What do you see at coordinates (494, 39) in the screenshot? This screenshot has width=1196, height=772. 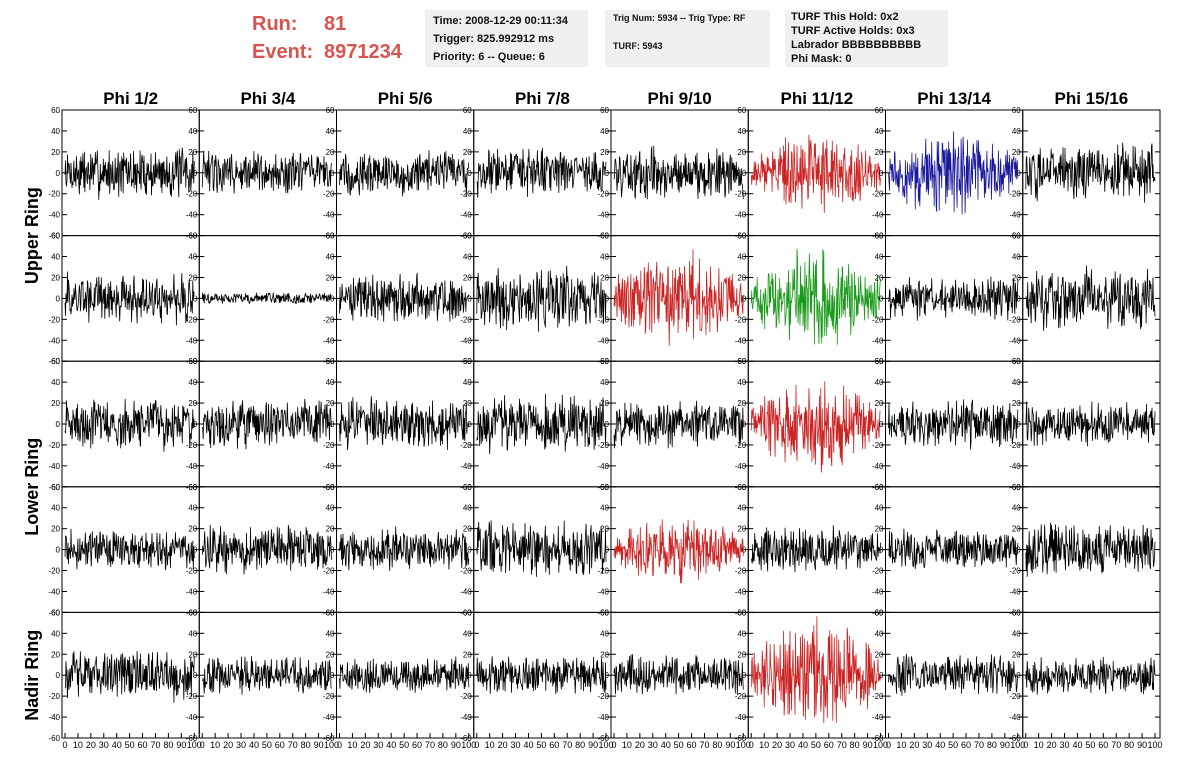 I see `trigger-text: Trigger: 825.992912 ms` at bounding box center [494, 39].